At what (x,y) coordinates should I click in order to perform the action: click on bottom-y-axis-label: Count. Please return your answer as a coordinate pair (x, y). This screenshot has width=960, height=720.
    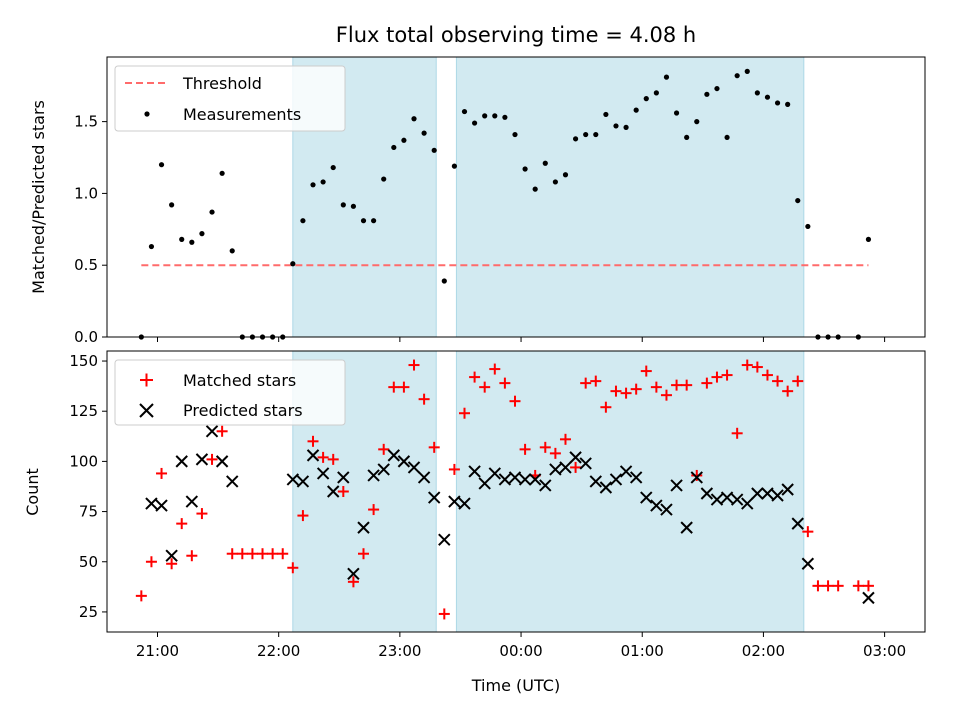
    Looking at the image, I should click on (32, 492).